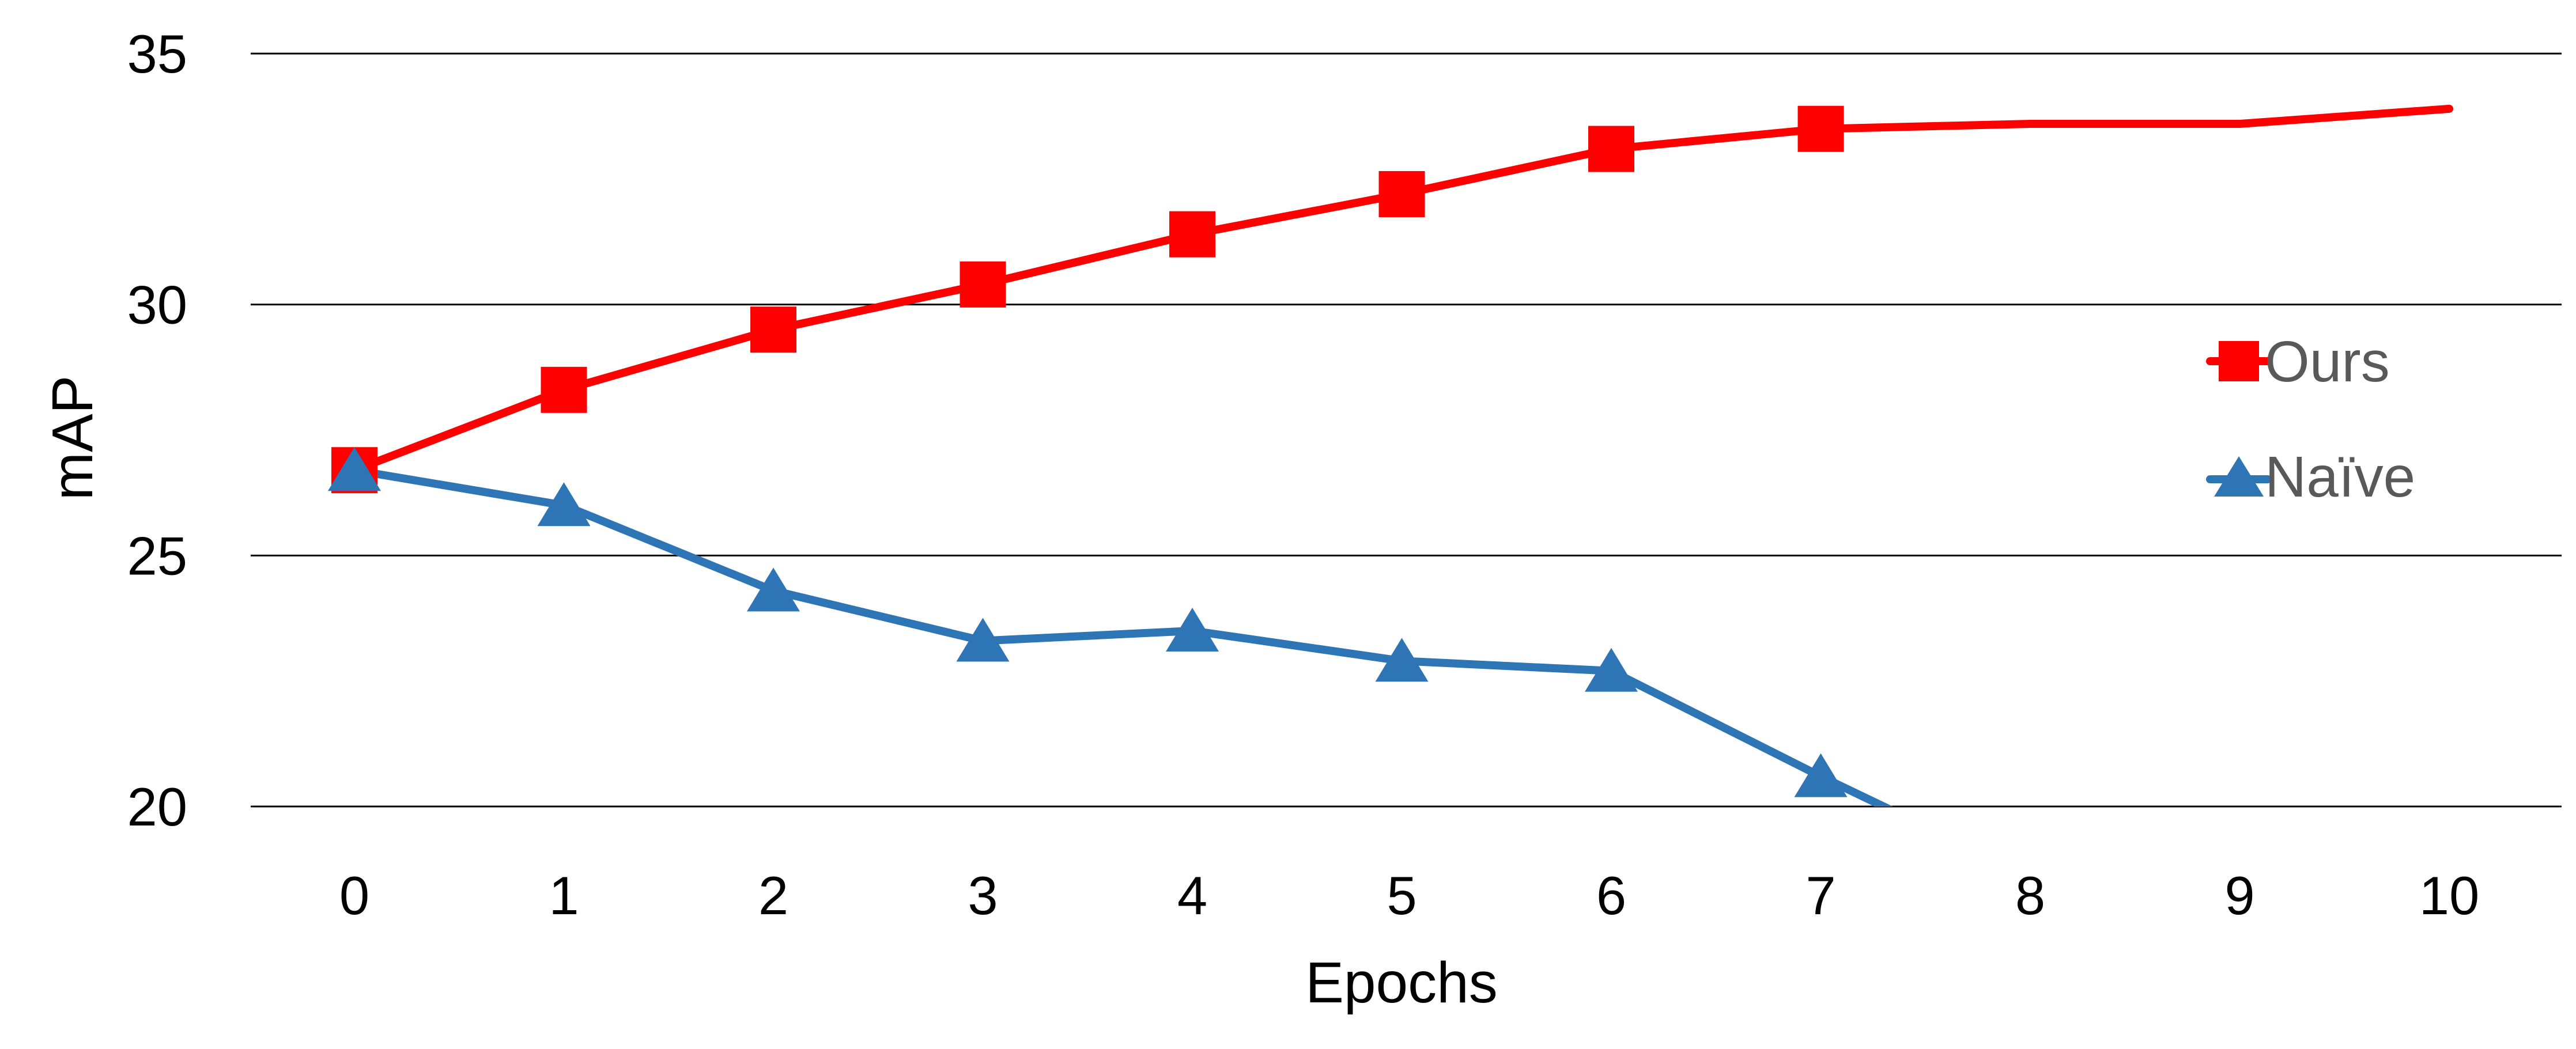 This screenshot has width=2576, height=1049. What do you see at coordinates (354, 895) in the screenshot?
I see `x-tick-label: 0` at bounding box center [354, 895].